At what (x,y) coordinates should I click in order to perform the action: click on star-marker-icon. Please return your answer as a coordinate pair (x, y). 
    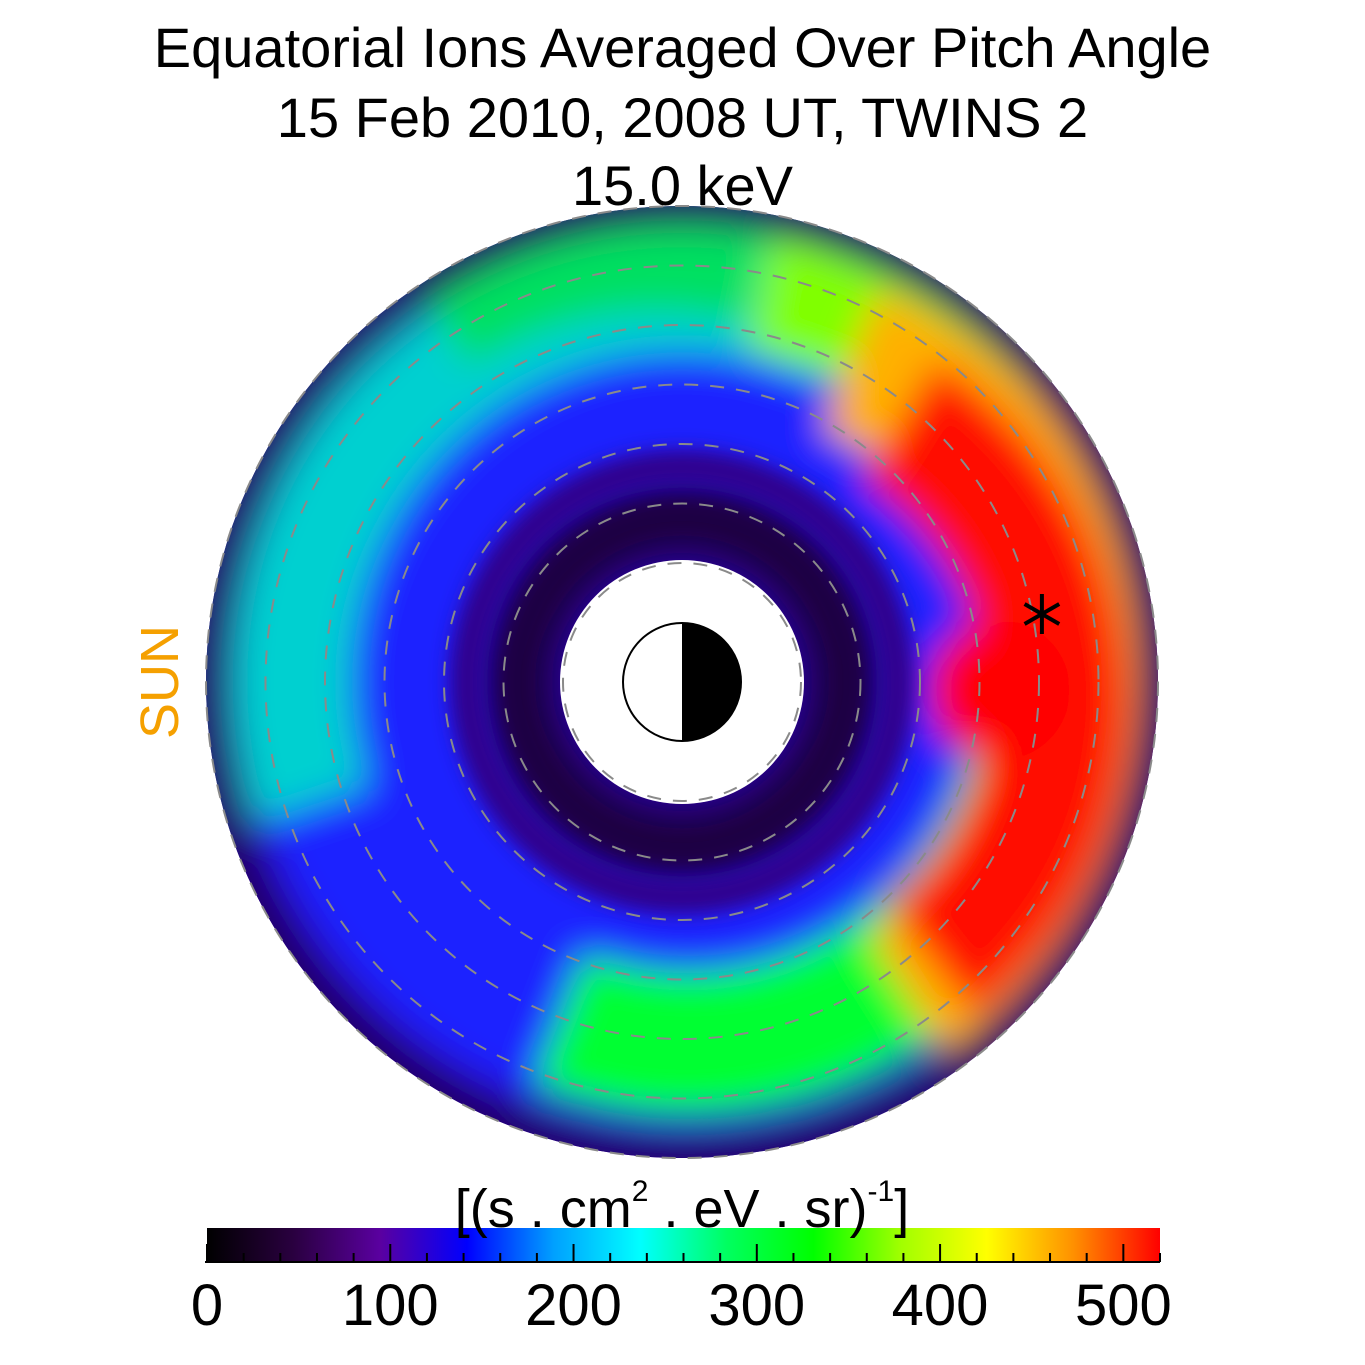
    Looking at the image, I should click on (1042, 613).